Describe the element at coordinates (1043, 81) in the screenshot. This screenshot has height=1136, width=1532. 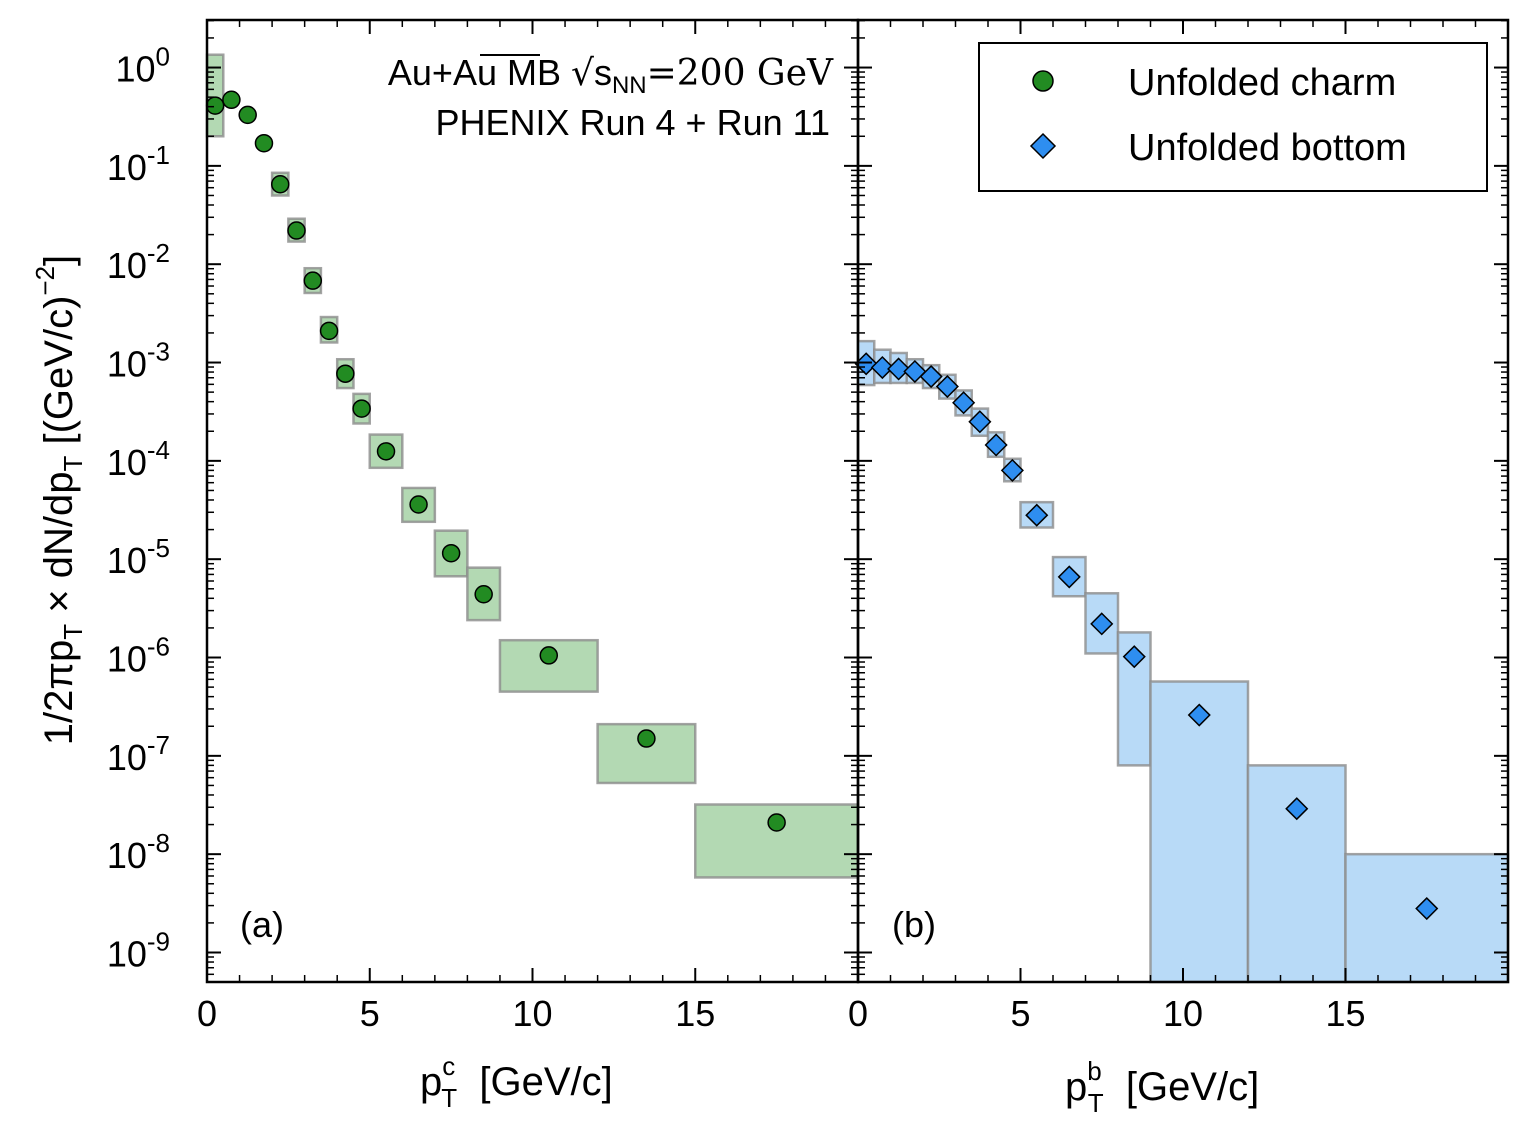
I see `legend-charm-marker` at that location.